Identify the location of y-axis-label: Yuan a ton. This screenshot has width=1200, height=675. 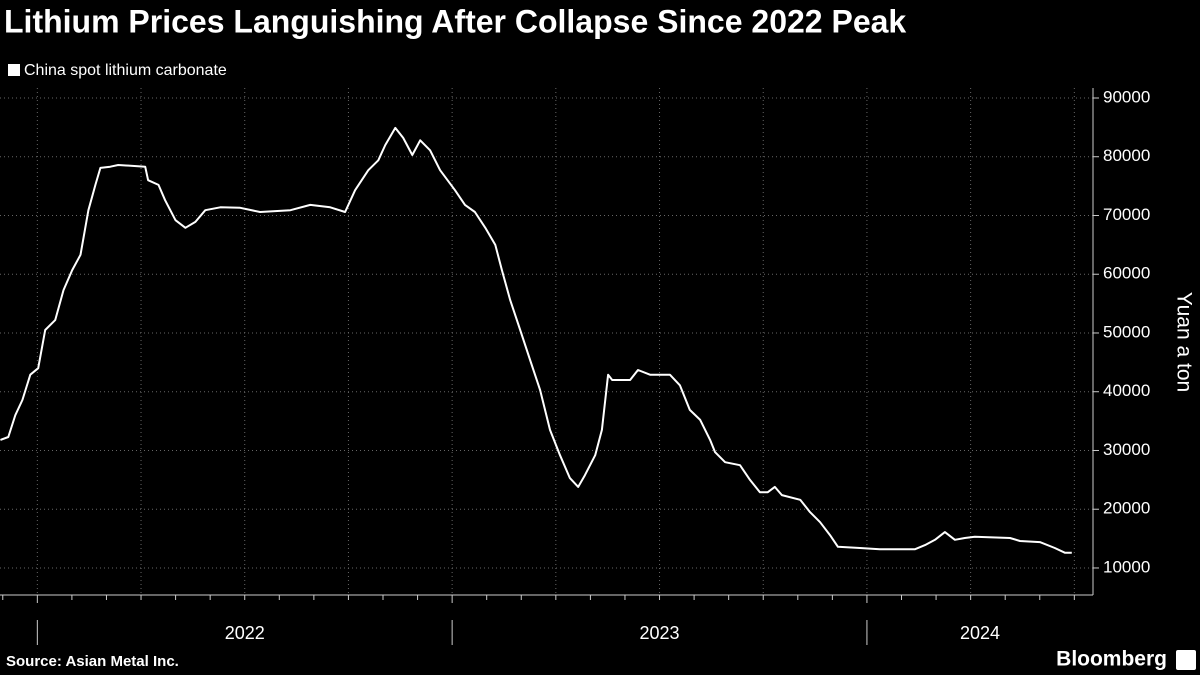
(1183, 342).